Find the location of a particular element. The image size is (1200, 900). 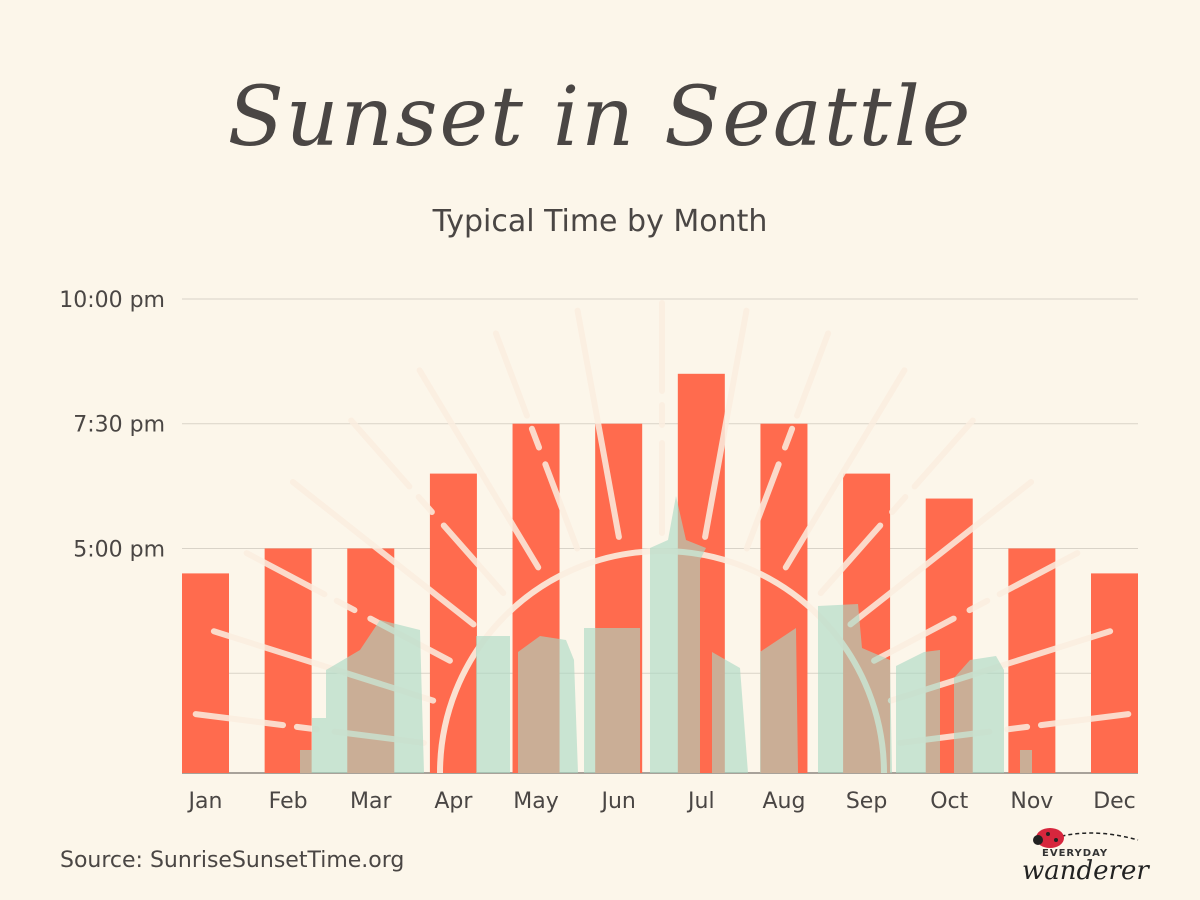

y-axis-tick-labels: 10:00 pm 7:30 pm 5:00 pm is located at coordinates (112, 425).